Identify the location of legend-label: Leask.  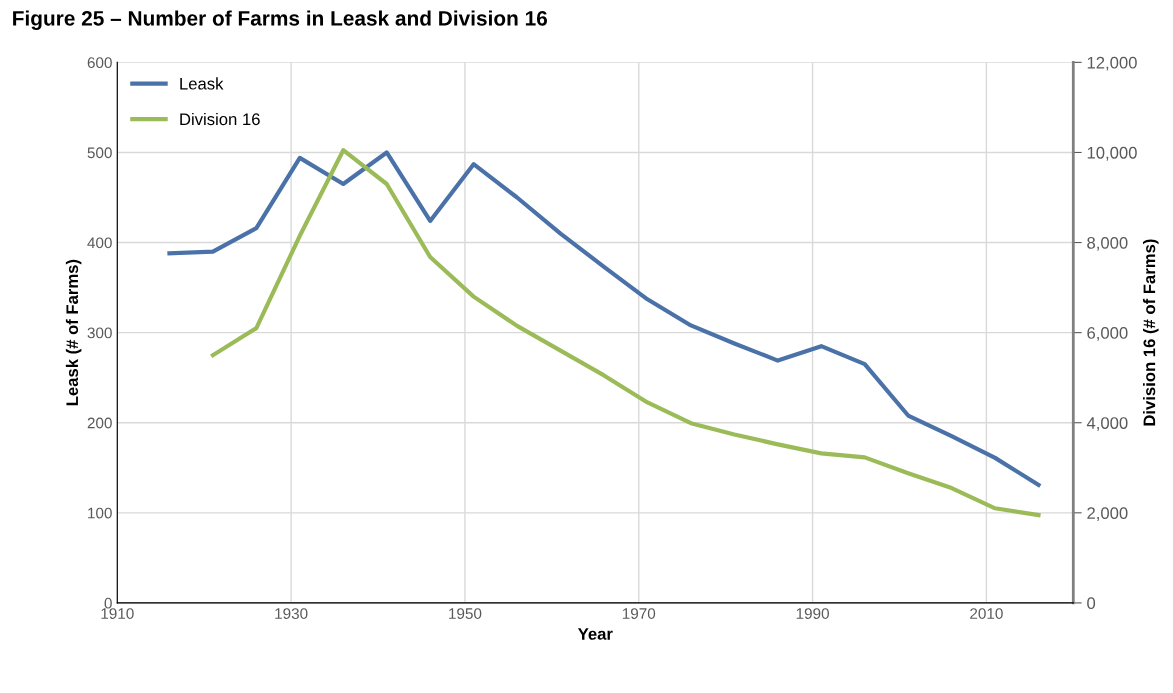
(202, 83).